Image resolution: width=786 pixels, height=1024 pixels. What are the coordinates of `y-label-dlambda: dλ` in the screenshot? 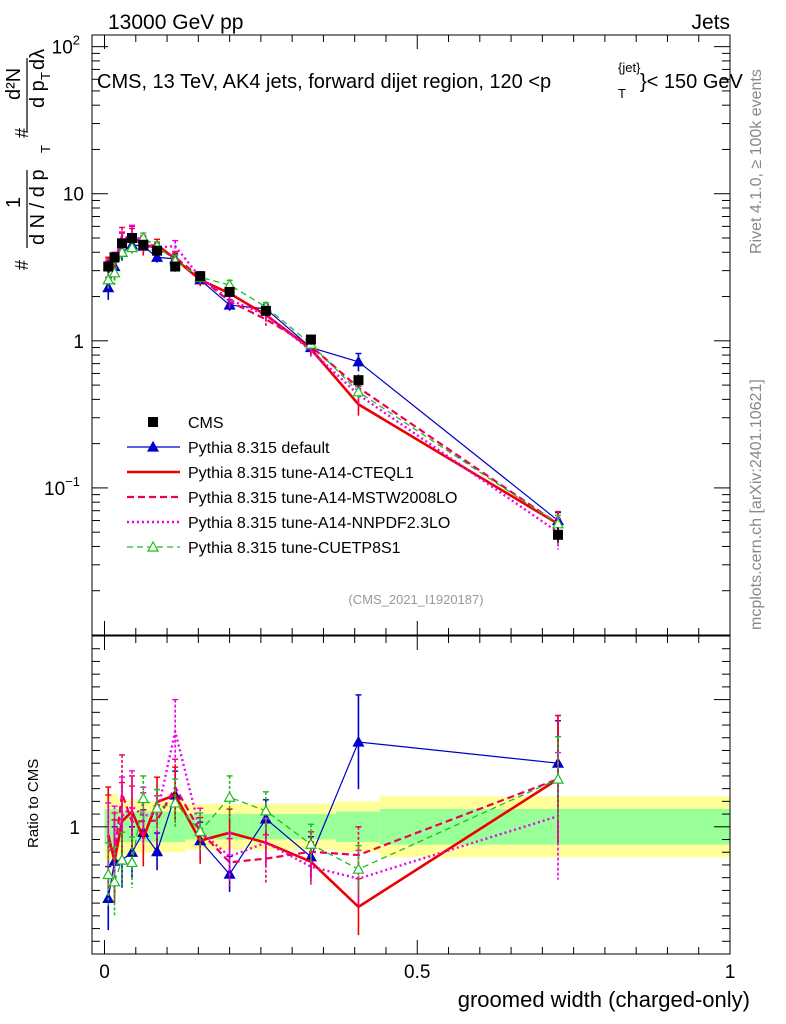 It's located at (38, 59).